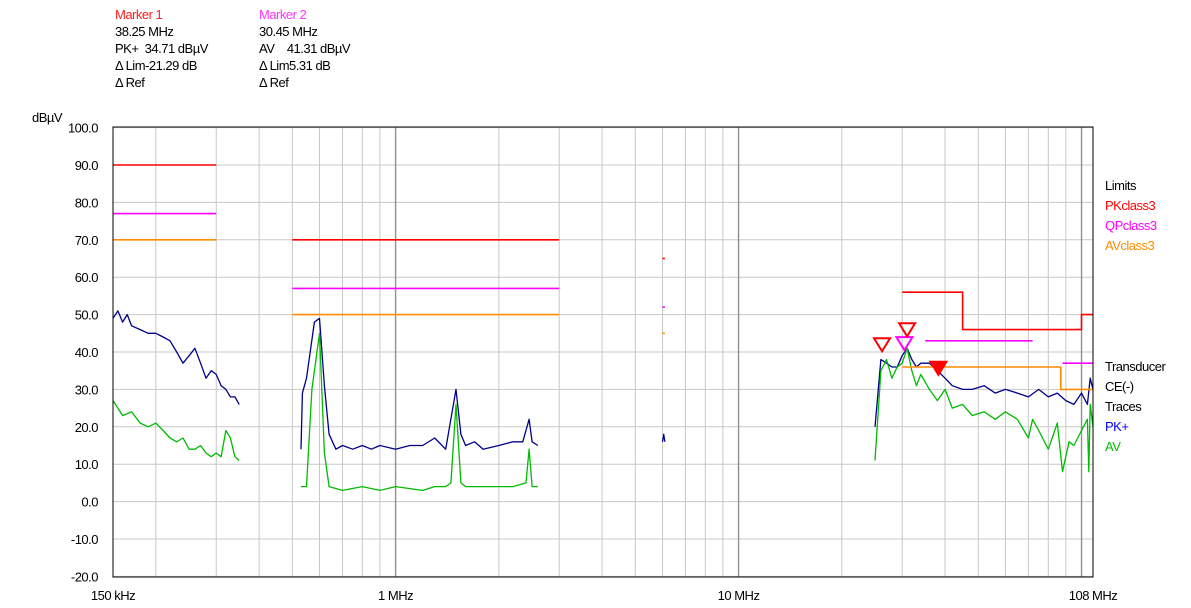  What do you see at coordinates (1131, 216) in the screenshot?
I see `limits-legend: Limits PKclass3 QPclass3 AVclass3` at bounding box center [1131, 216].